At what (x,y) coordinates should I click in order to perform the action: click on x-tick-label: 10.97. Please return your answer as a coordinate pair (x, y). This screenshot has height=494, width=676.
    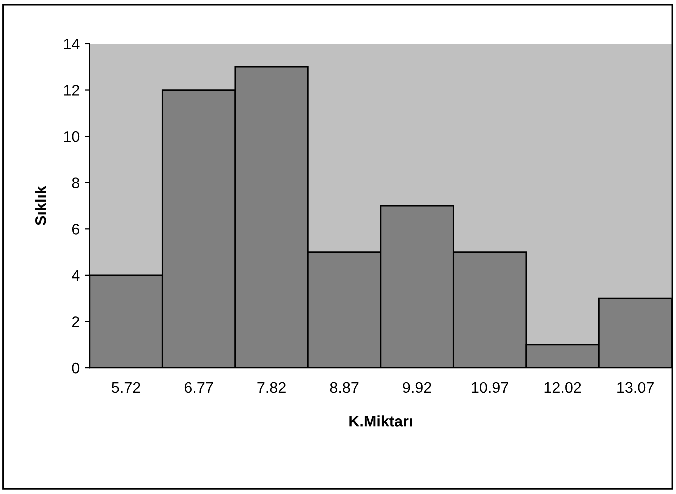
    Looking at the image, I should click on (490, 388).